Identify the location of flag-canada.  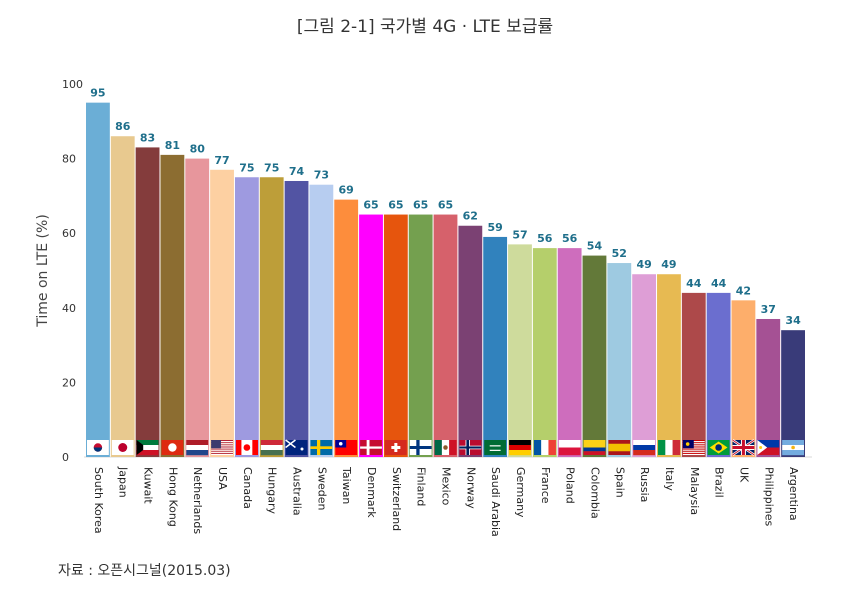
(246, 447).